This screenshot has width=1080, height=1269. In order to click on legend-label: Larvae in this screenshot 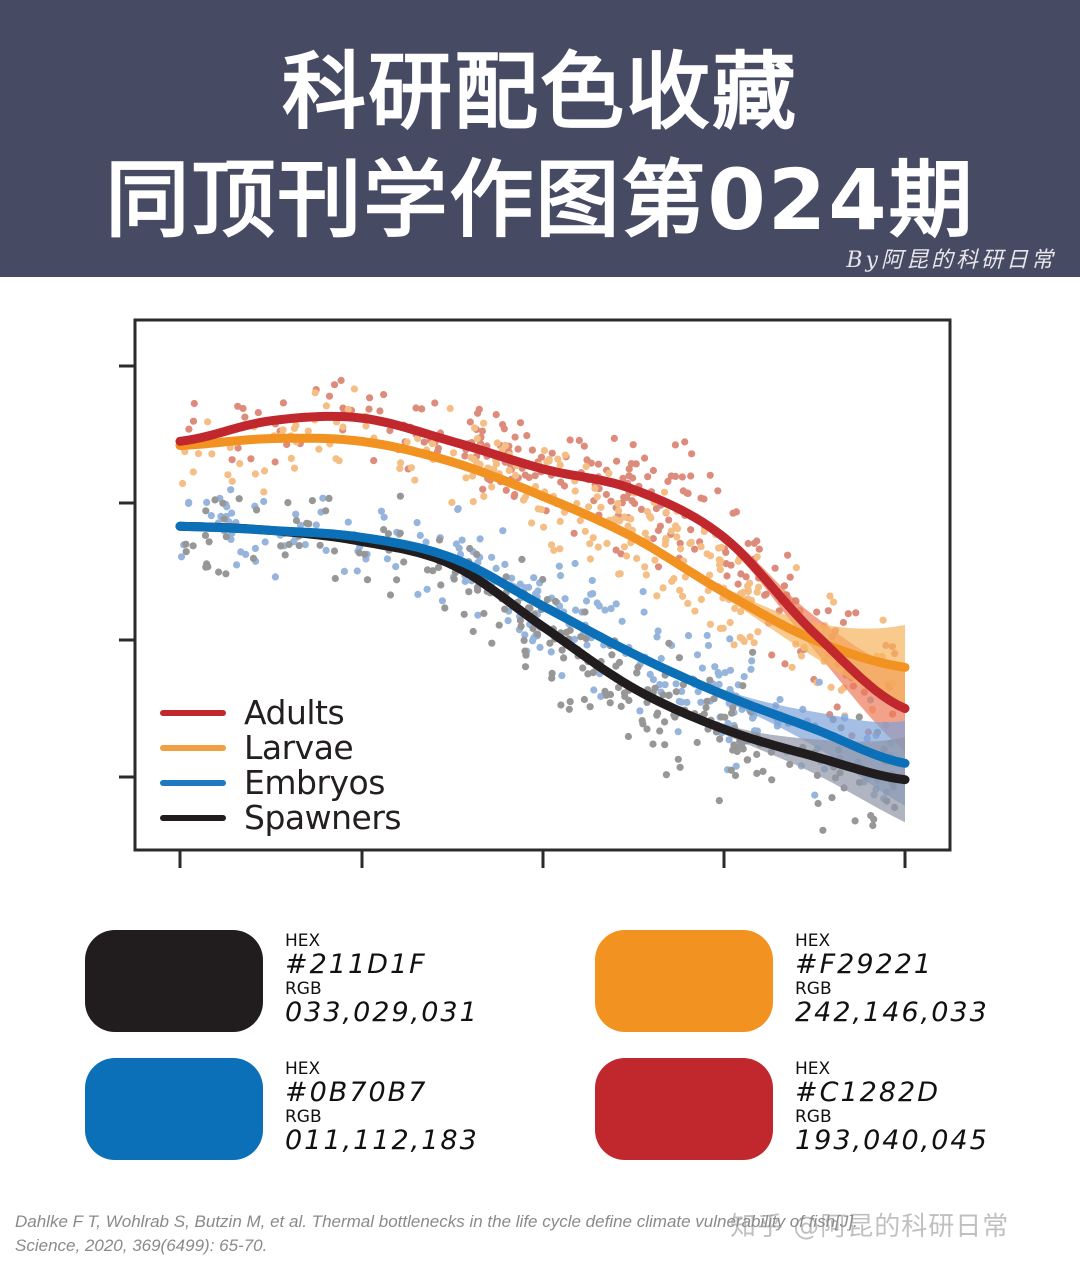, I will do `click(299, 747)`.